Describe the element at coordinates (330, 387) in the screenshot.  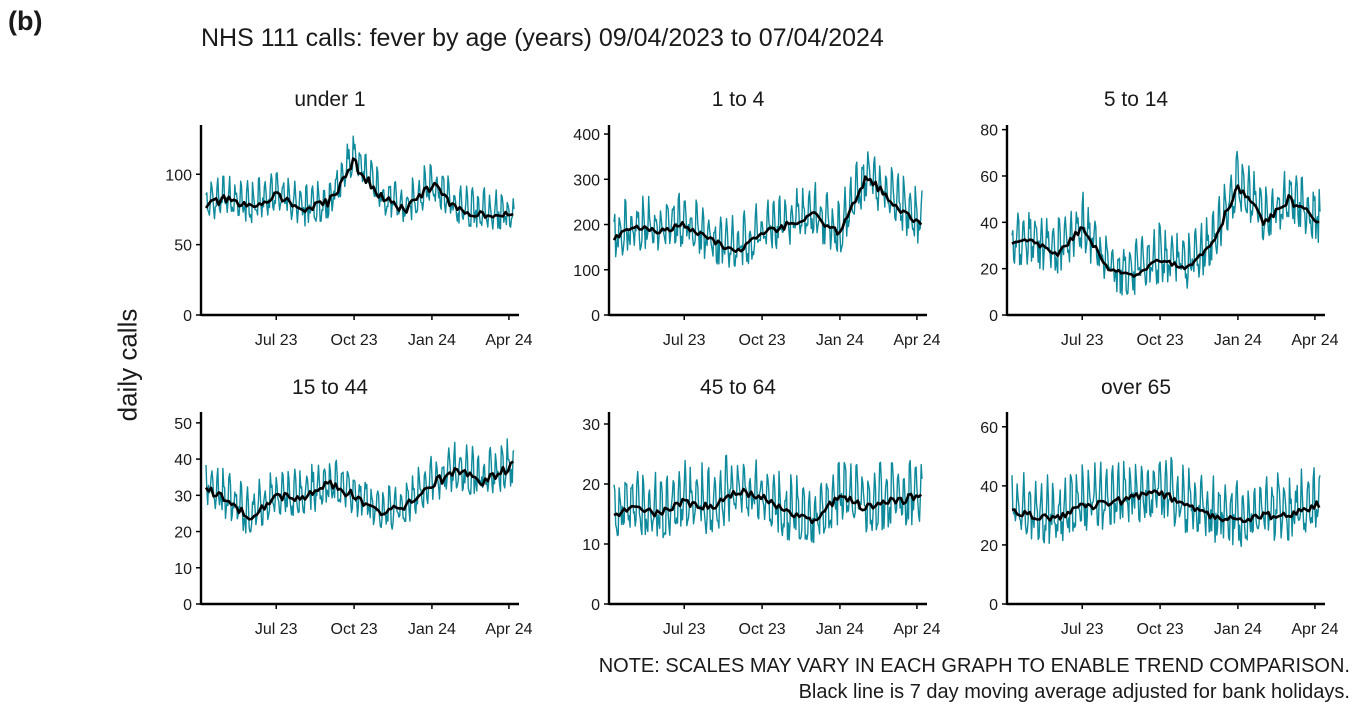
I see `facet-title: 15 to 44` at that location.